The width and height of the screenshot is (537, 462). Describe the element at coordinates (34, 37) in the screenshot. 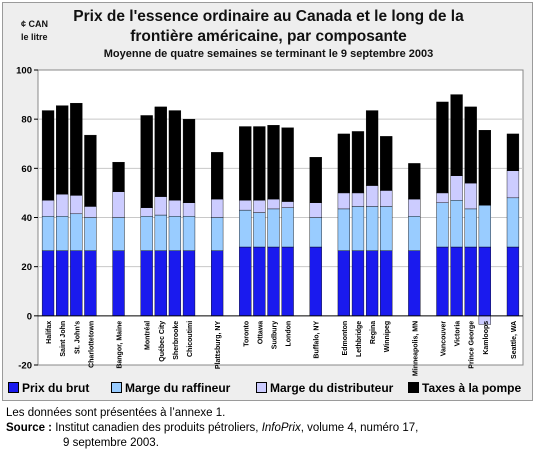

I see `y-axis-unit-line2: le litre` at that location.